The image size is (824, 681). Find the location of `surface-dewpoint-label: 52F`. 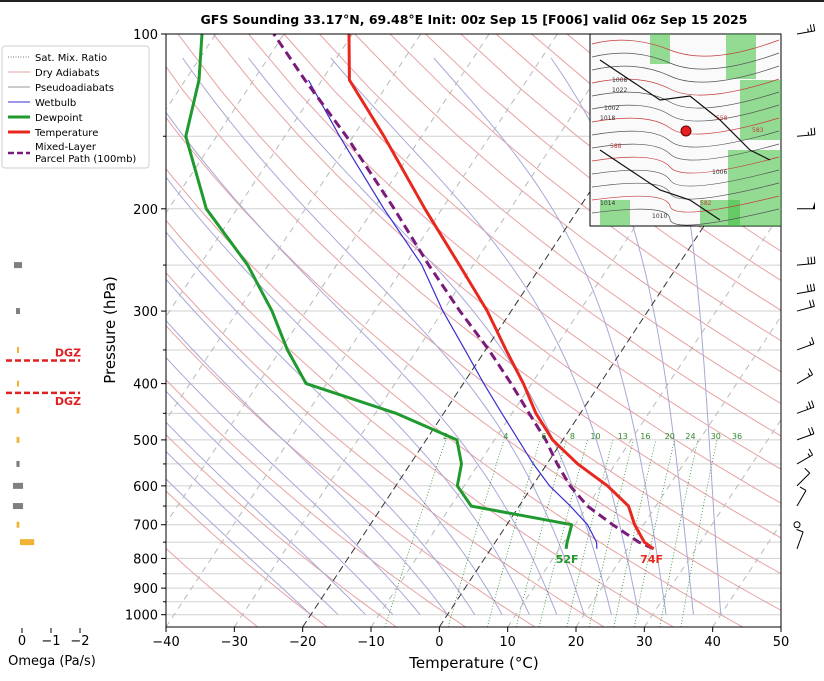

surface-dewpoint-label: 52F is located at coordinates (567, 559).